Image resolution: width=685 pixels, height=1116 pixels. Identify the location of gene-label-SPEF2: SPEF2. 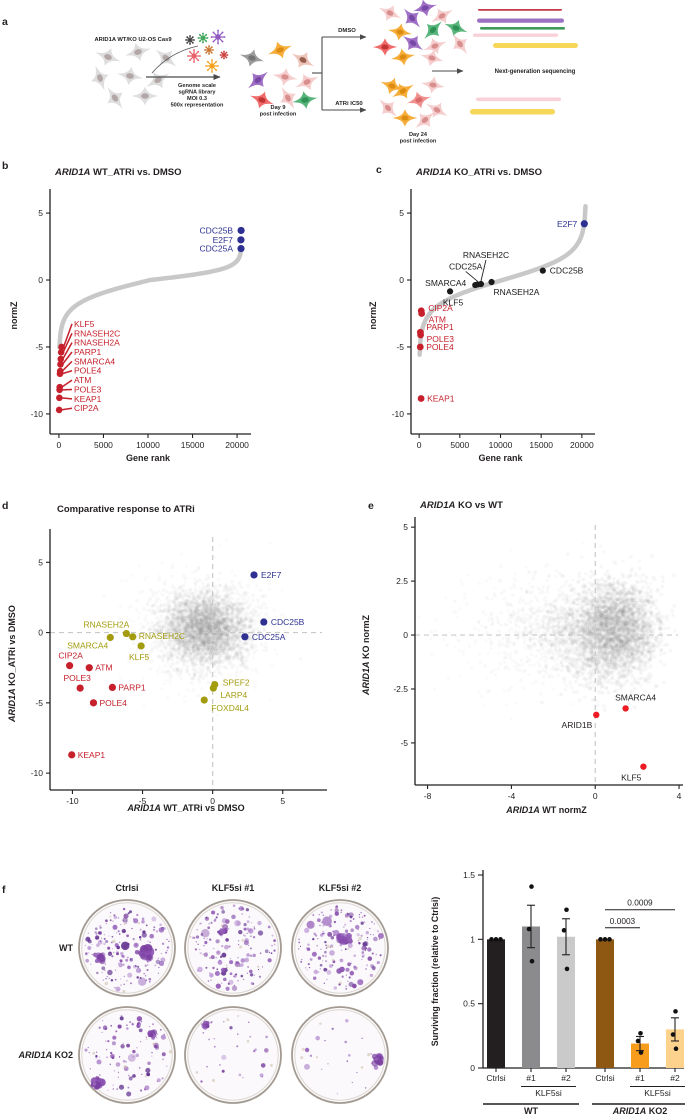
(236, 683).